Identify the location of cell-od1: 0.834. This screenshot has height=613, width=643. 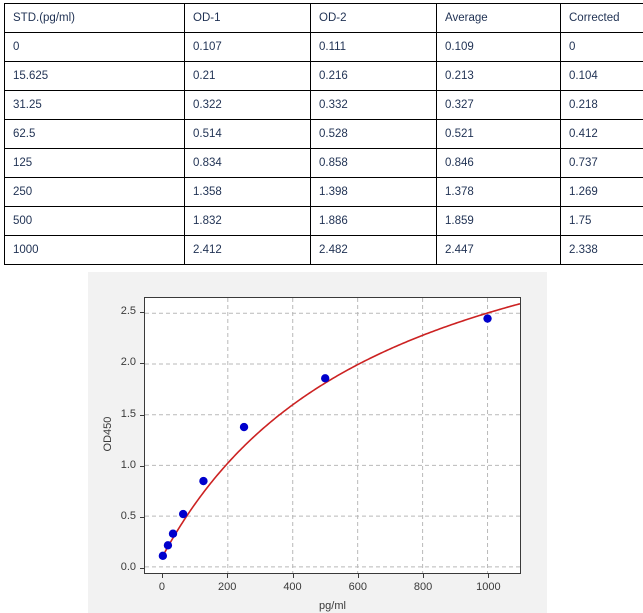
(247, 163).